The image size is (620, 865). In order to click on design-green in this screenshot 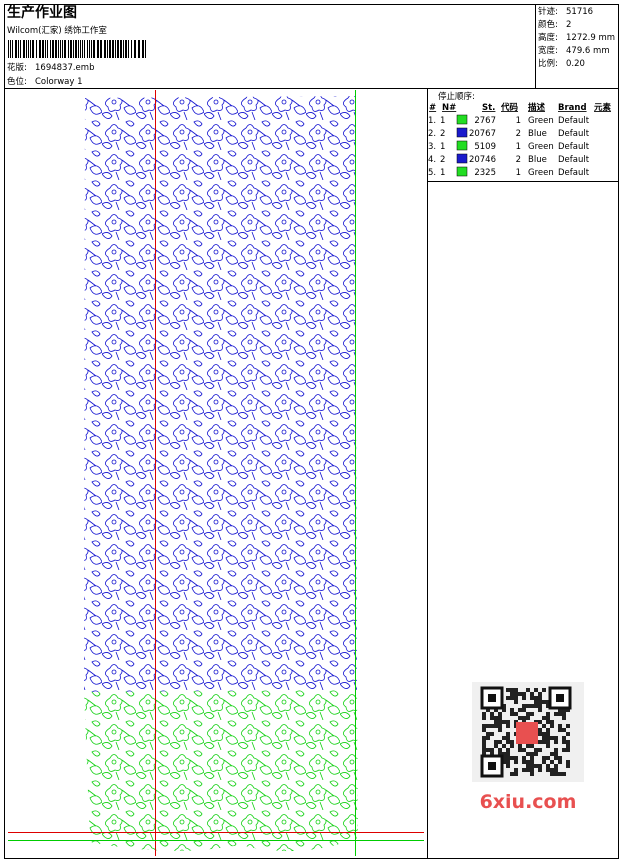, I will do `click(221, 771)`.